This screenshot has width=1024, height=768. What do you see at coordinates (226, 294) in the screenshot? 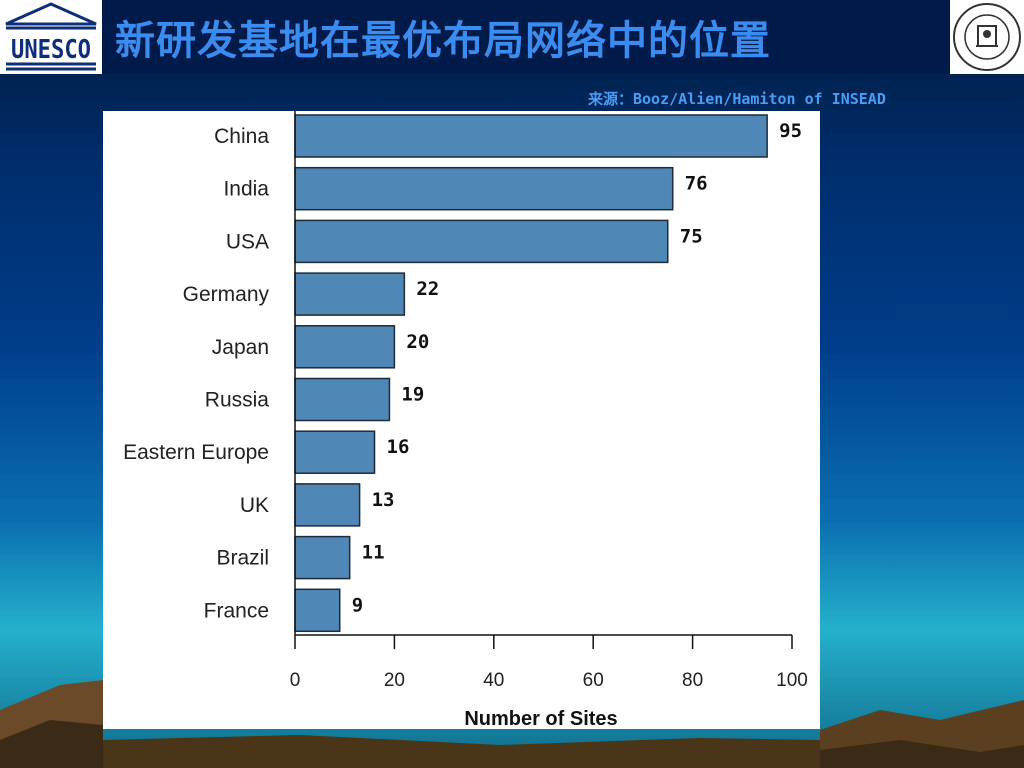
I see `category-label: Germany` at bounding box center [226, 294].